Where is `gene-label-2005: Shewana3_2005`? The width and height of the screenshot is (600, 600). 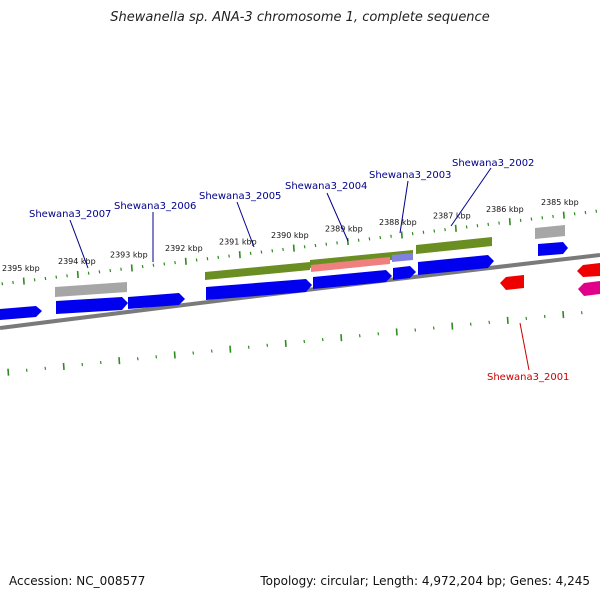 gene-label-2005: Shewana3_2005 is located at coordinates (240, 196).